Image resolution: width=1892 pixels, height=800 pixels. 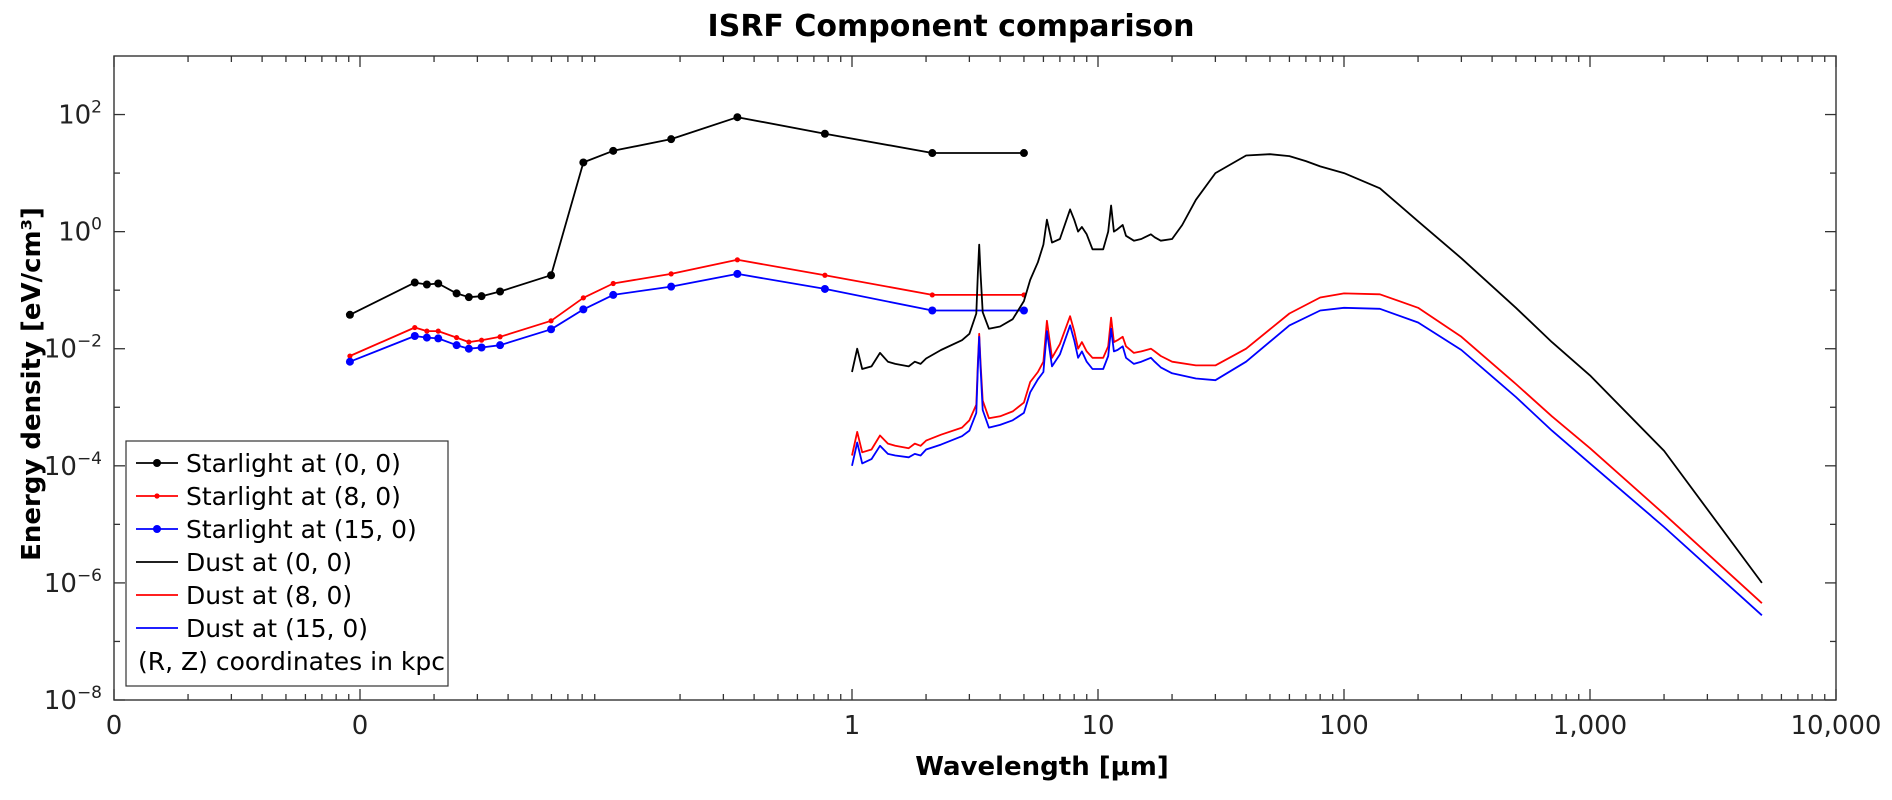 I want to click on y-tick-label: 10⁰, so click(x=80, y=231).